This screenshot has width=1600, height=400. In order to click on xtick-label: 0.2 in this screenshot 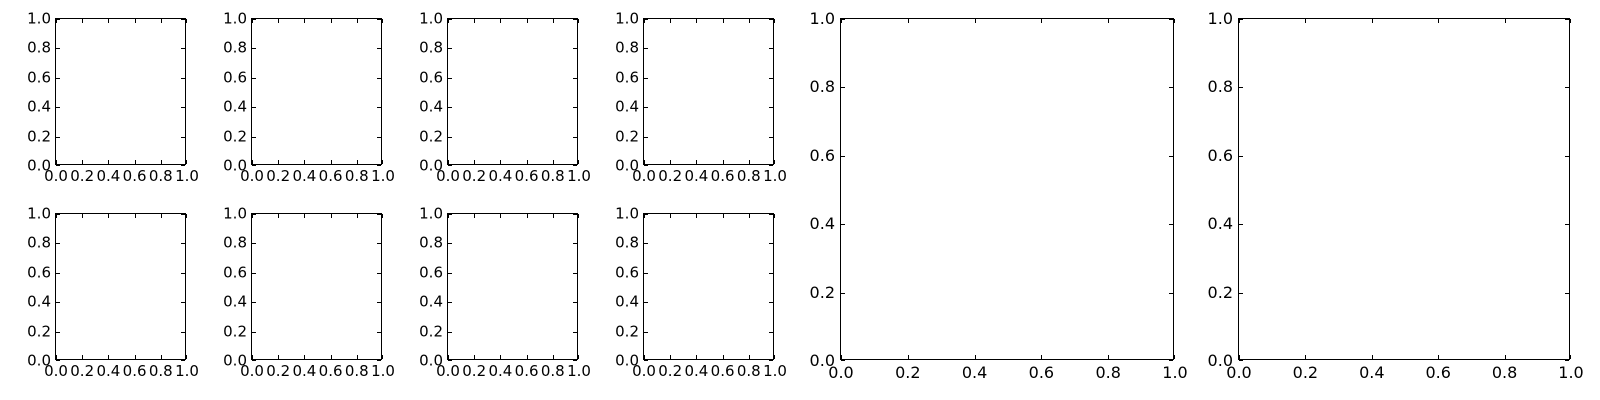, I will do `click(474, 371)`.